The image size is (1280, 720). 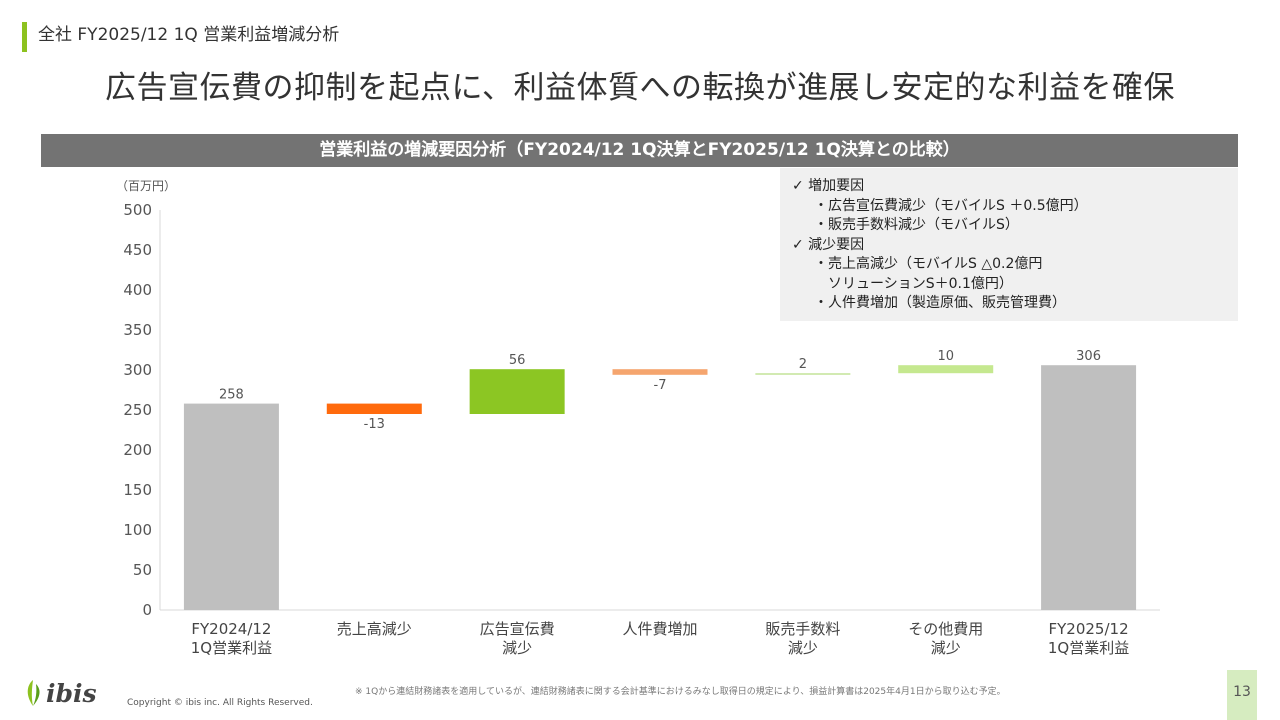 I want to click on y-tick-label: 150, so click(x=137, y=490).